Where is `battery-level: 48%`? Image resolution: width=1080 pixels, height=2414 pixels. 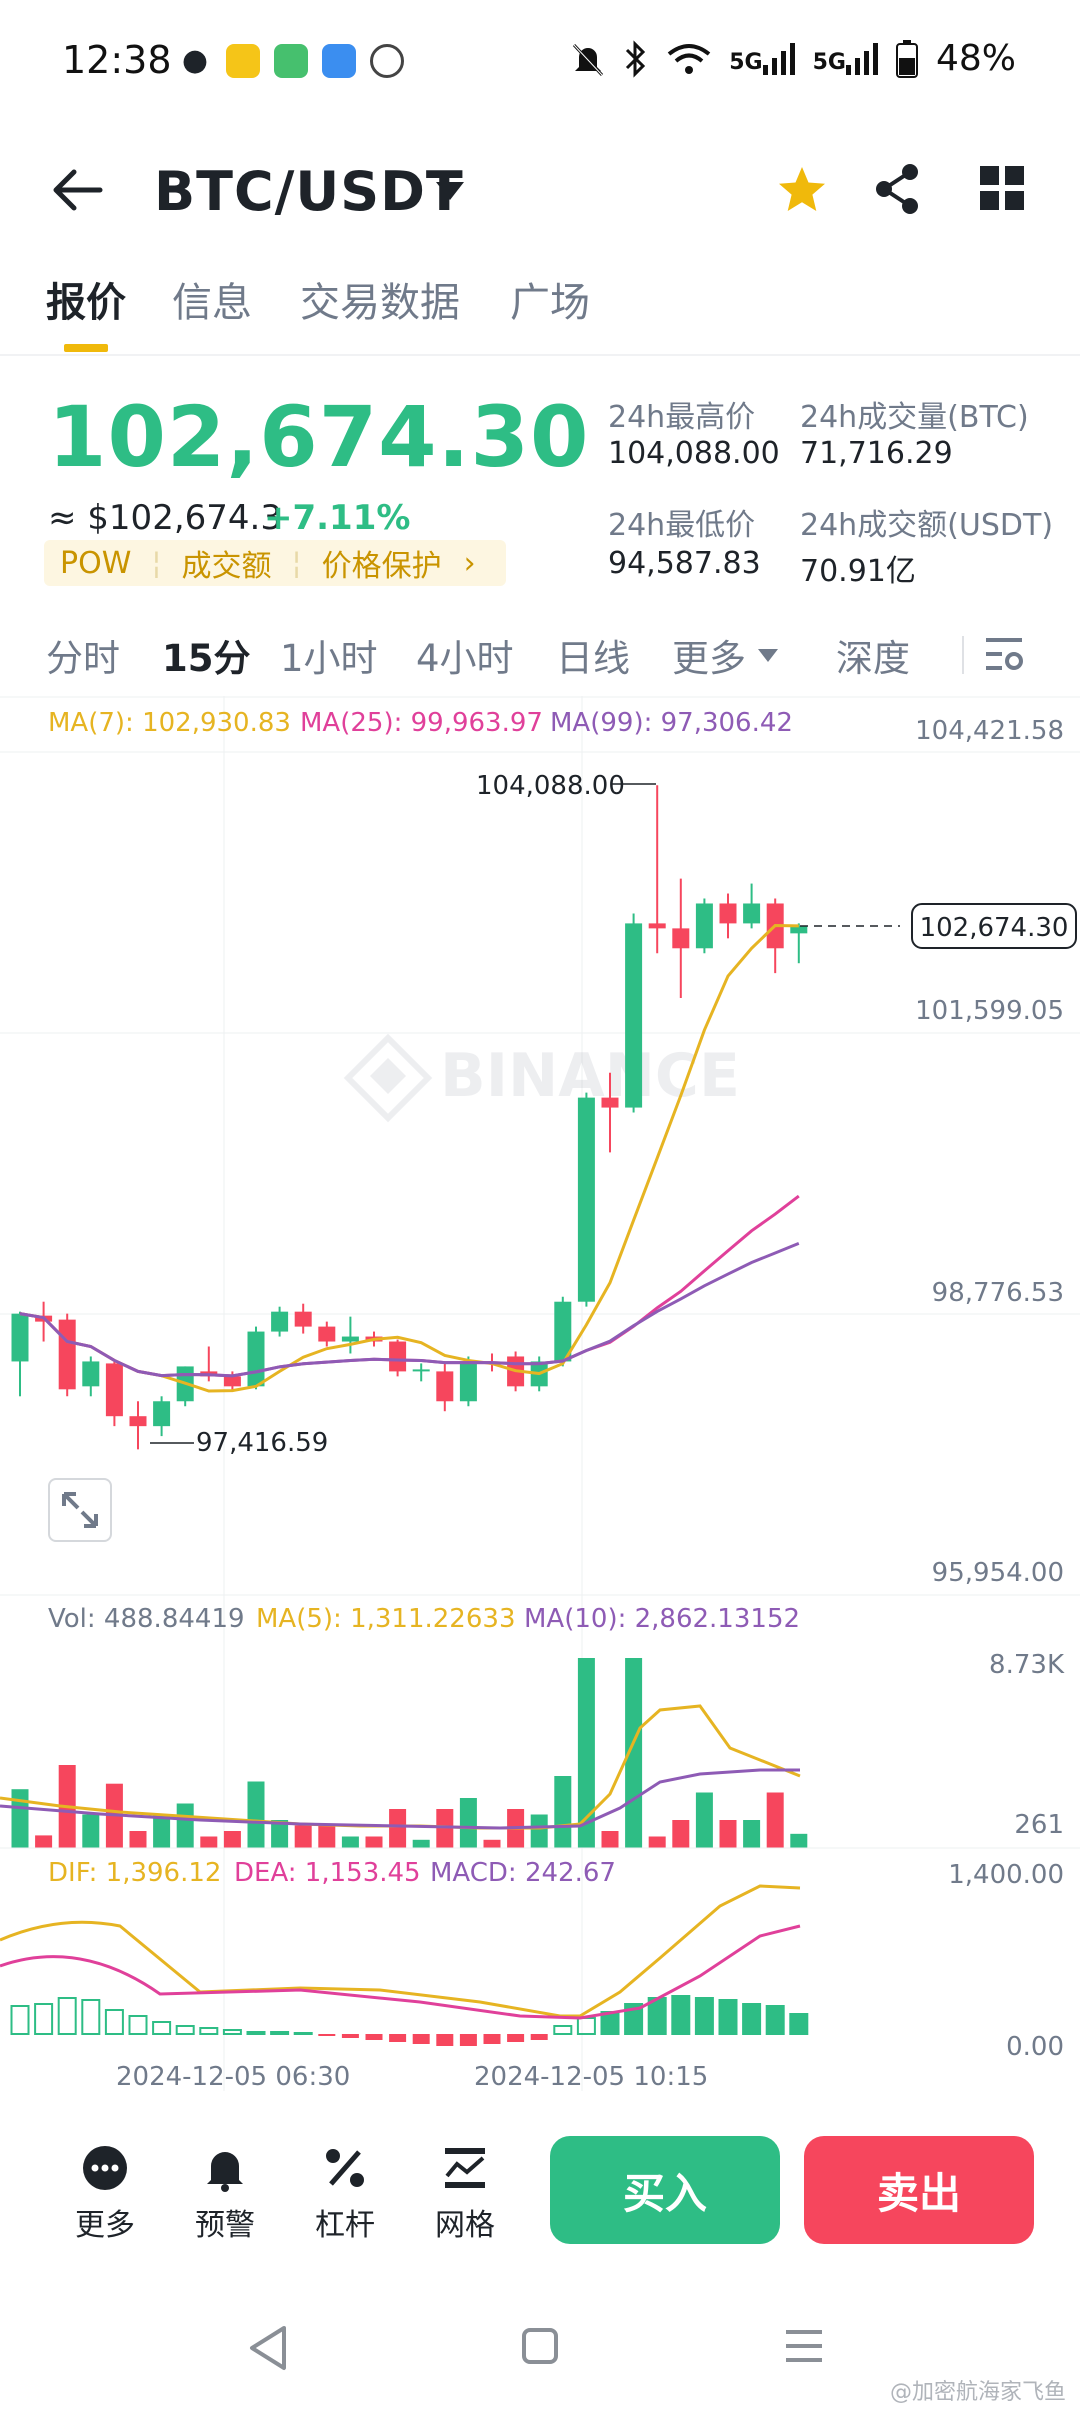 battery-level: 48% is located at coordinates (975, 58).